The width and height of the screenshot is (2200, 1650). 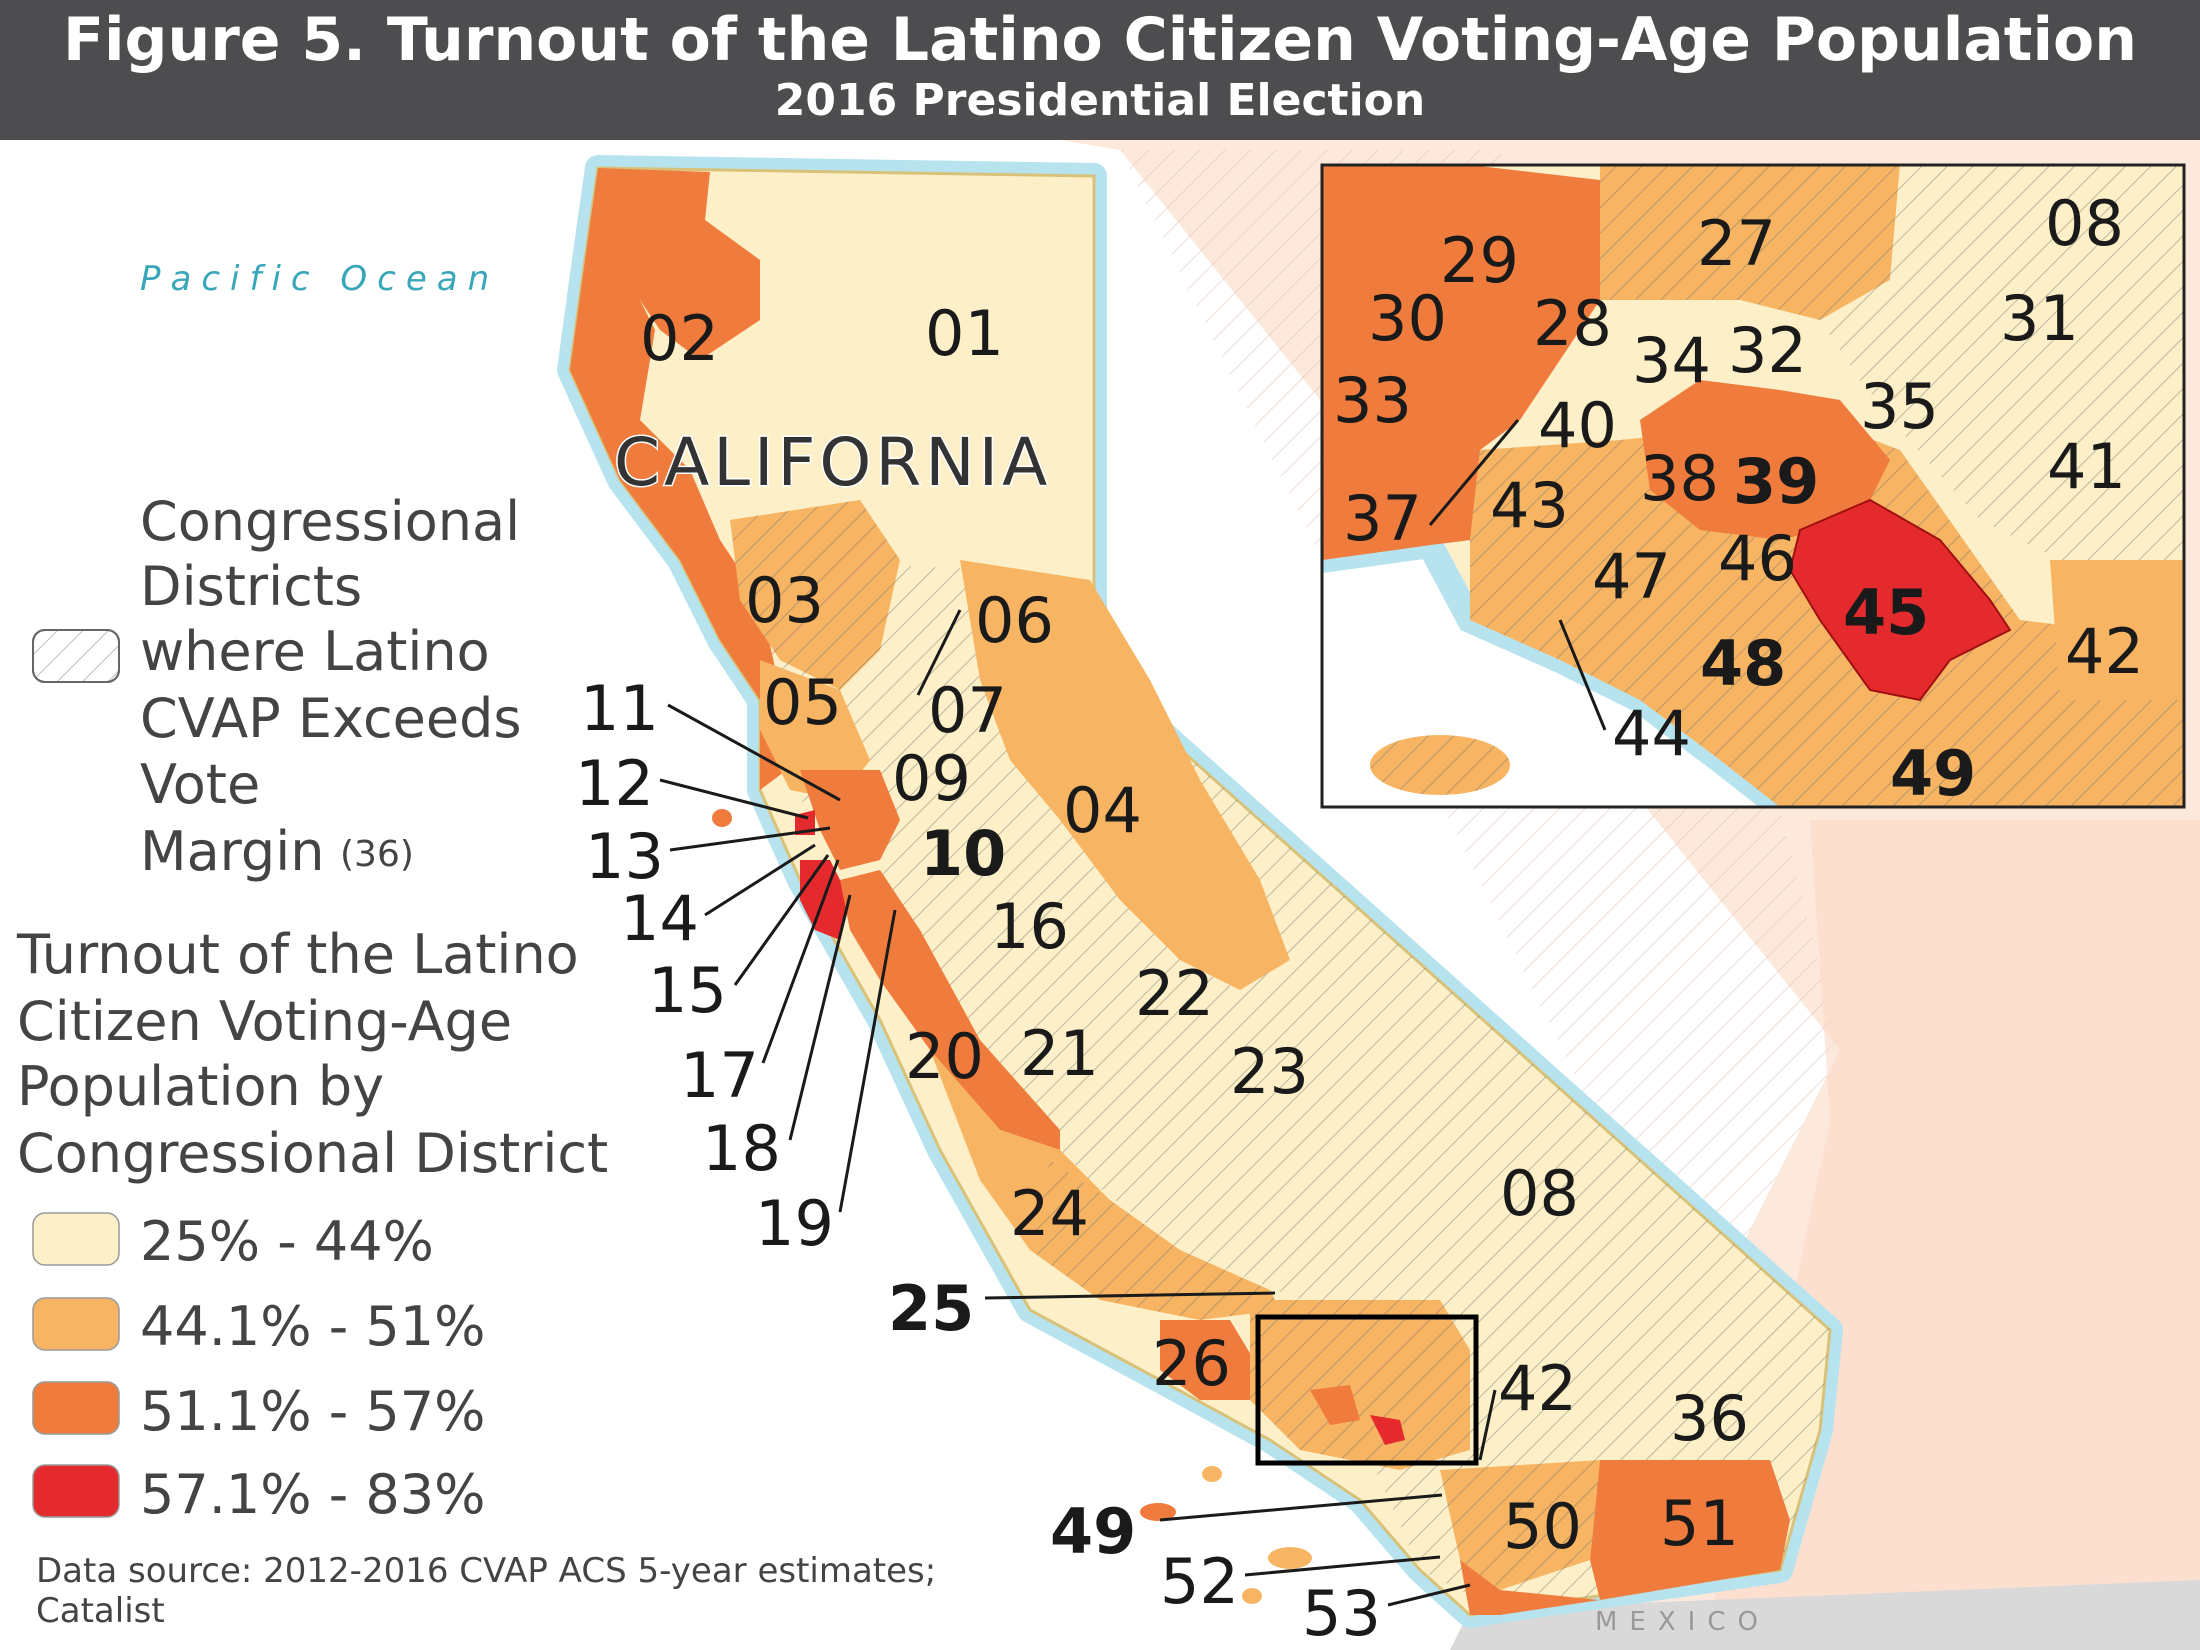 What do you see at coordinates (1341, 1613) in the screenshot?
I see `label-53: 53` at bounding box center [1341, 1613].